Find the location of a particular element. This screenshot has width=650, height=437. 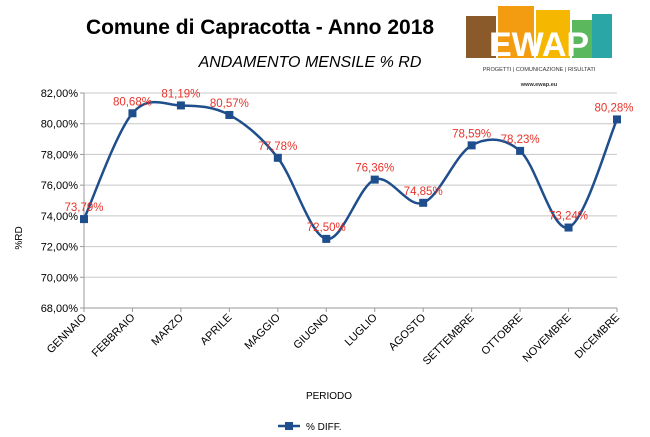

logo-block-orange is located at coordinates (516, 32).